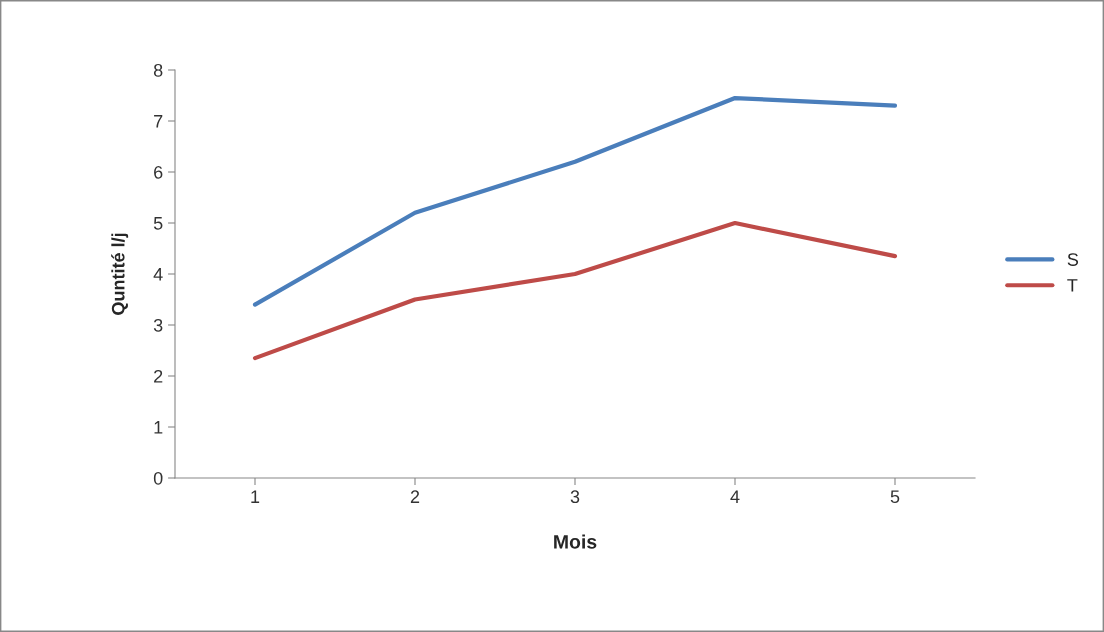  What do you see at coordinates (158, 121) in the screenshot?
I see `y-tick-label: 7` at bounding box center [158, 121].